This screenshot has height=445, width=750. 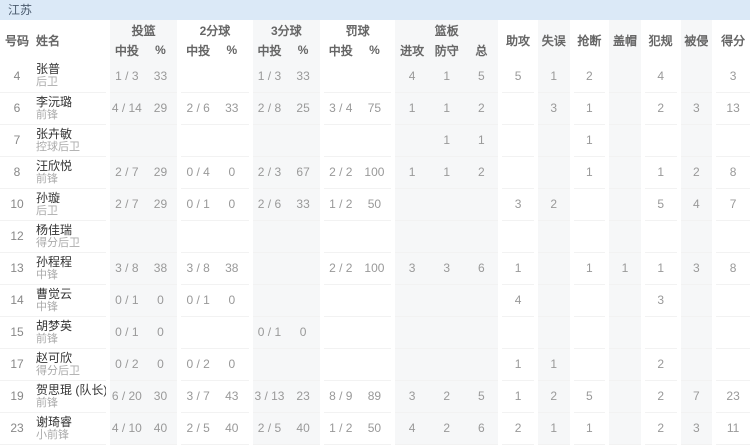 What do you see at coordinates (48, 197) in the screenshot?
I see `player-name: 孙璇` at bounding box center [48, 197].